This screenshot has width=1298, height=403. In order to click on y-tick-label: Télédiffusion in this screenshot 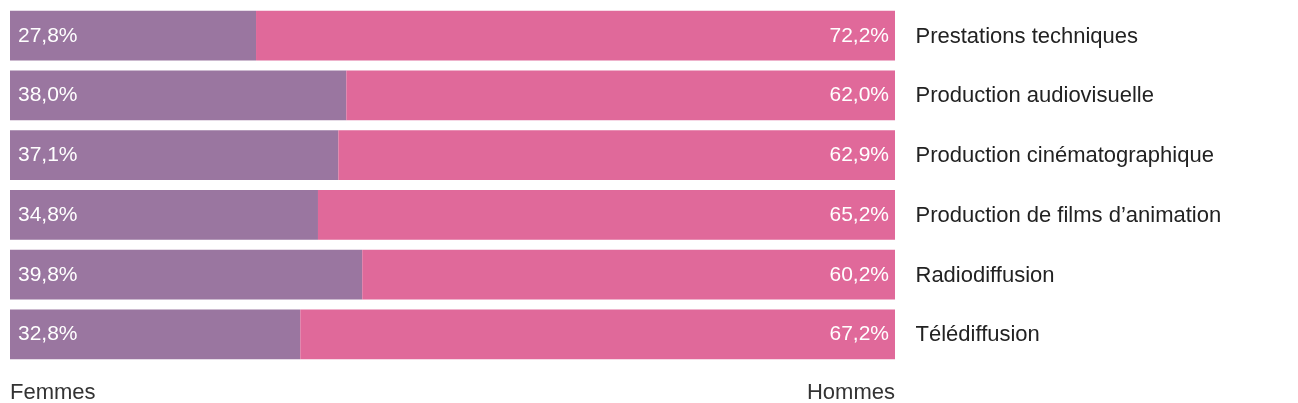, I will do `click(977, 334)`.